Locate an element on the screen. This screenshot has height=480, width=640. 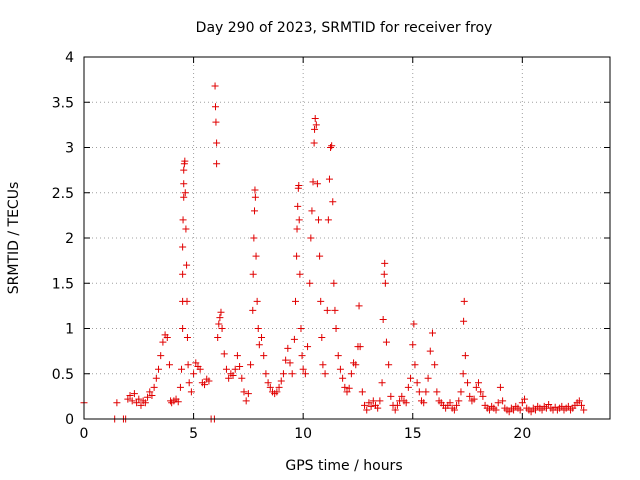
x-tick-label: 10 is located at coordinates (303, 434).